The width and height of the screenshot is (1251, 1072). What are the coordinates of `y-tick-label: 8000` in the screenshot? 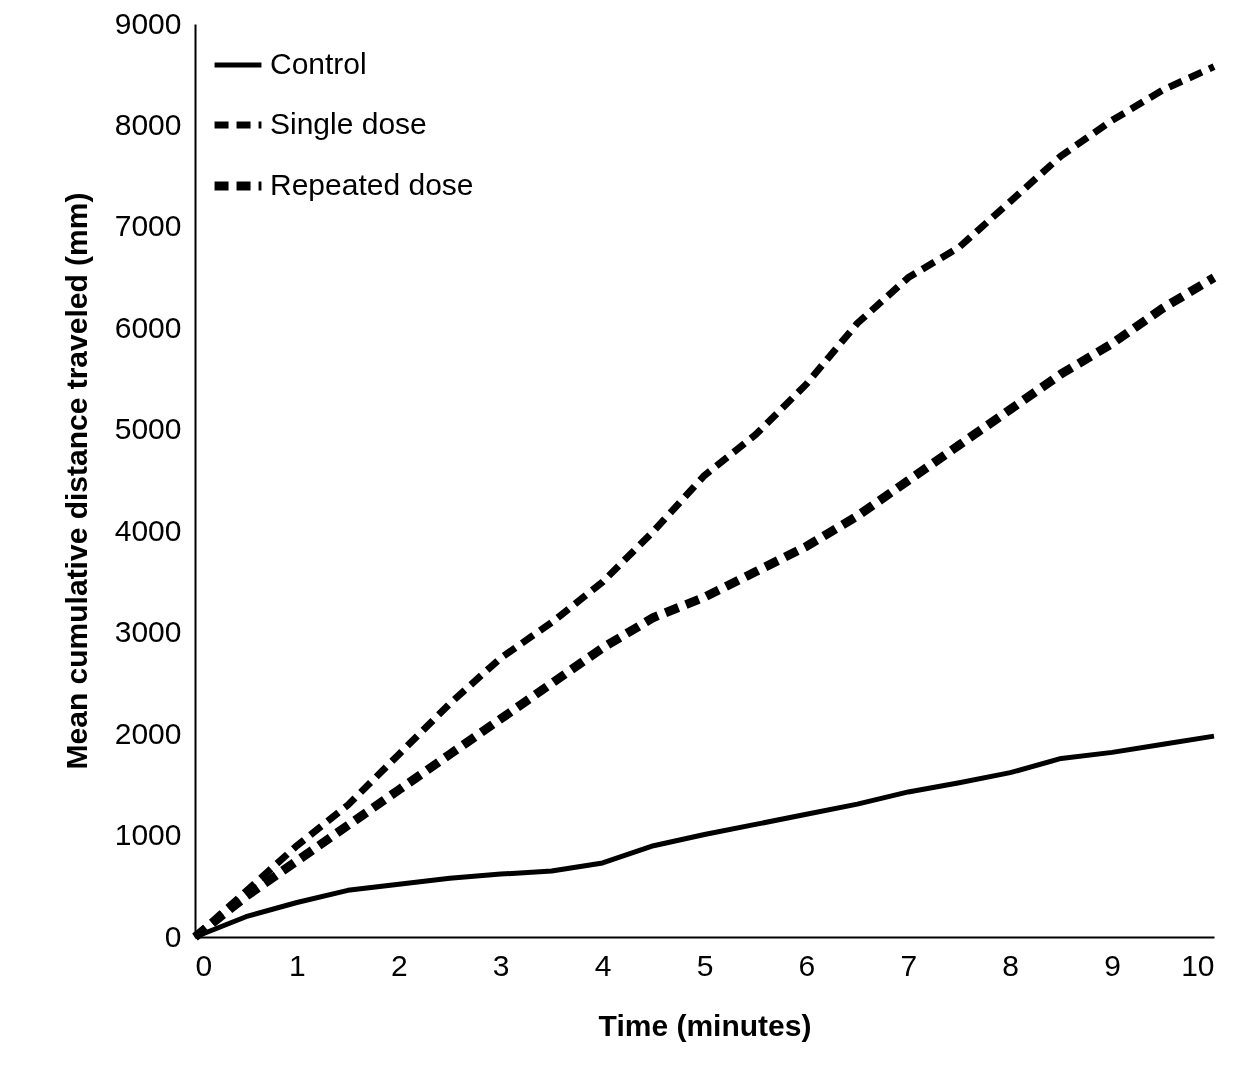 It's located at (148, 124).